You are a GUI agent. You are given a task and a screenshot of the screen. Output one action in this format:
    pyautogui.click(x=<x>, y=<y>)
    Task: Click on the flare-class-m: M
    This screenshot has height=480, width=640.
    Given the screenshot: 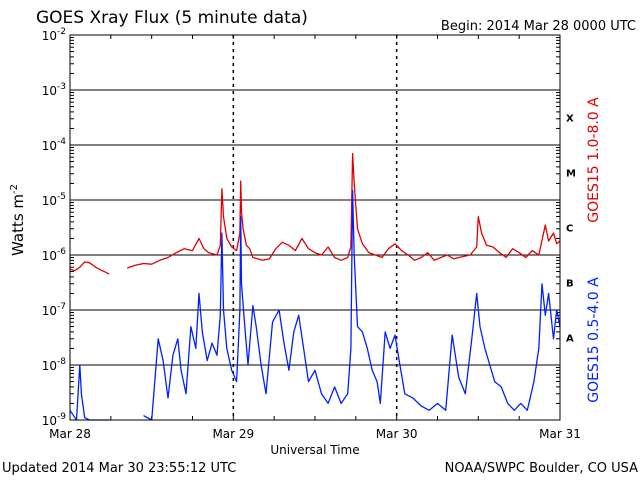 What is the action you would take?
    pyautogui.click(x=571, y=174)
    